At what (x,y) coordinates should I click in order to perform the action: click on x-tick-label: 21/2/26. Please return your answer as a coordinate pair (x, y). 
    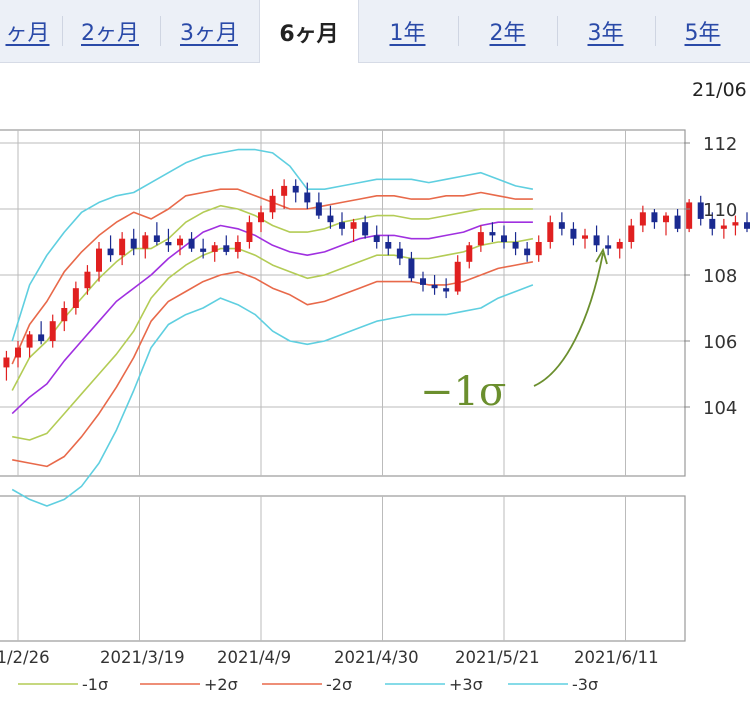
    Looking at the image, I should click on (25, 657).